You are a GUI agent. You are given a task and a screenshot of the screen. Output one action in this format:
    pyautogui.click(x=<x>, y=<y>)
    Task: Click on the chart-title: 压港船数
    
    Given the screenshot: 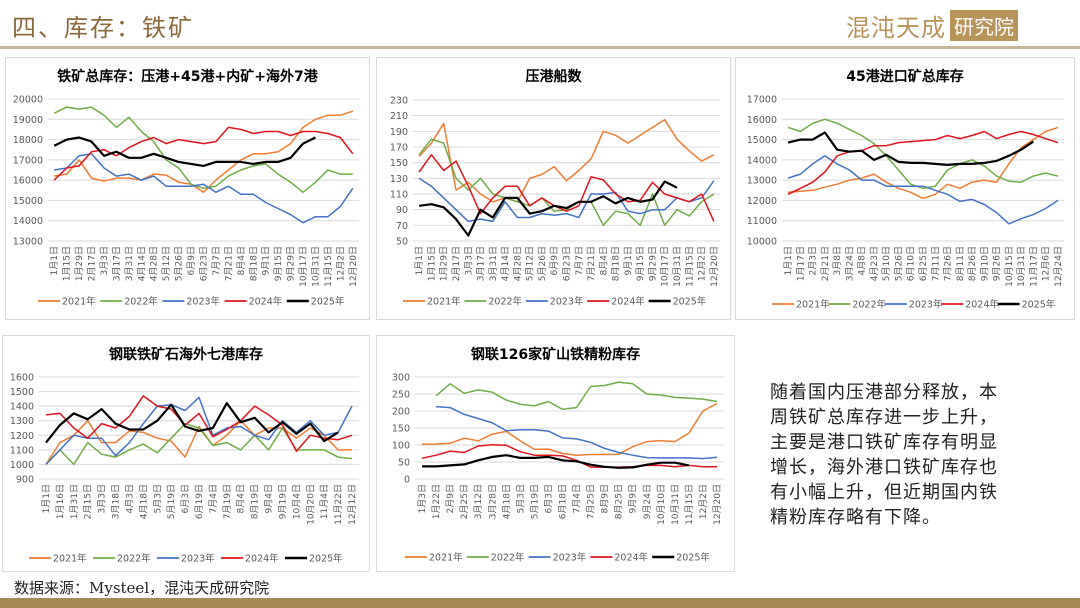 What is the action you would take?
    pyautogui.click(x=553, y=77)
    